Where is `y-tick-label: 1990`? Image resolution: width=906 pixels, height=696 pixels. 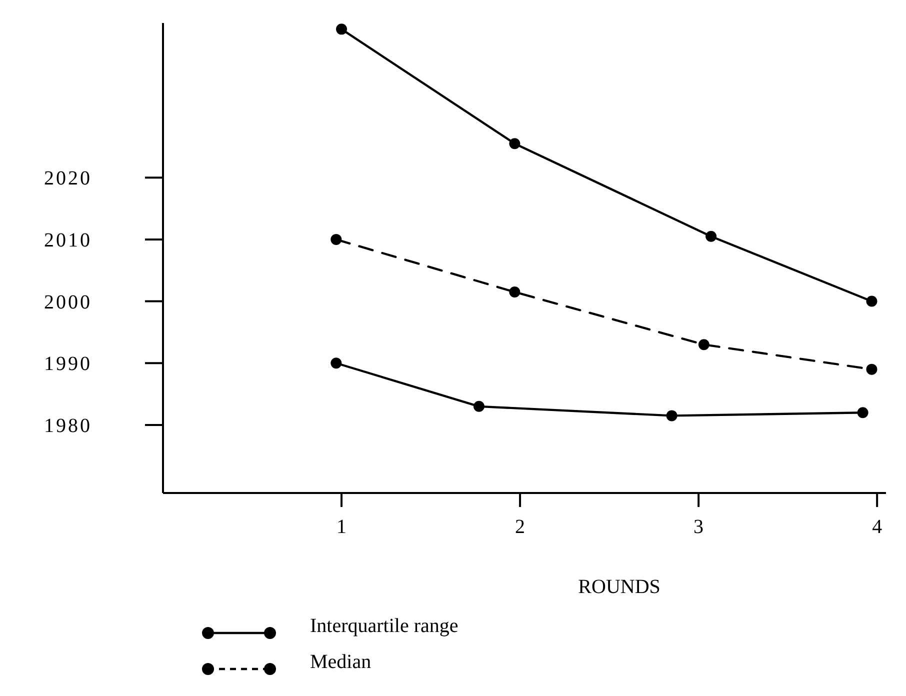 y-tick-label: 1990 is located at coordinates (68, 364).